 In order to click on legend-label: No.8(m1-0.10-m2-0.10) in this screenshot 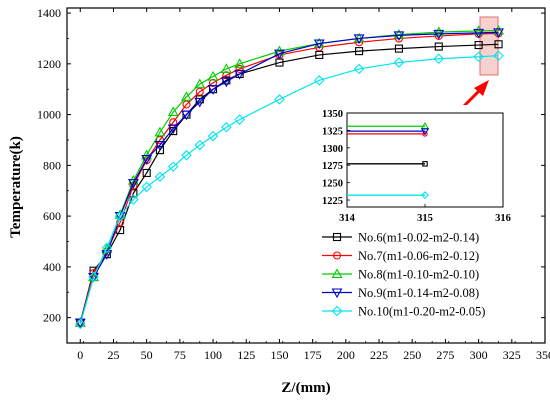, I will do `click(418, 275)`.